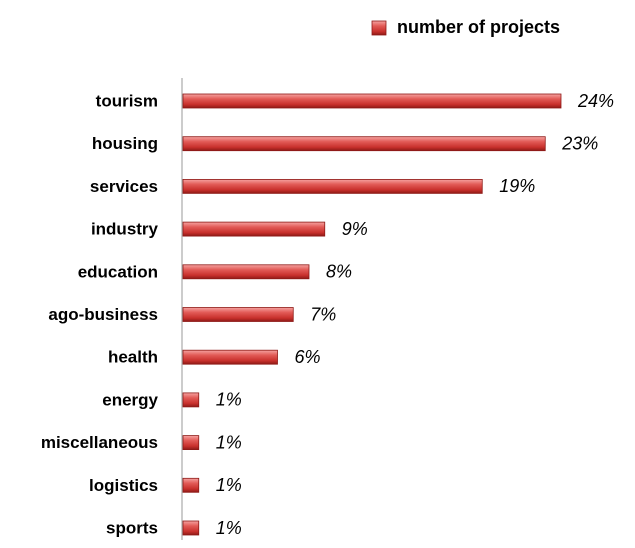 The height and width of the screenshot is (548, 635). Describe the element at coordinates (323, 314) in the screenshot. I see `data-label: 7%` at that location.